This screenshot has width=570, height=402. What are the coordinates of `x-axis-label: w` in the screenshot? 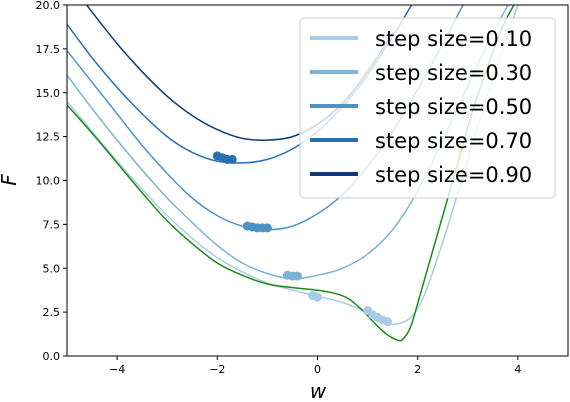 It's located at (318, 390).